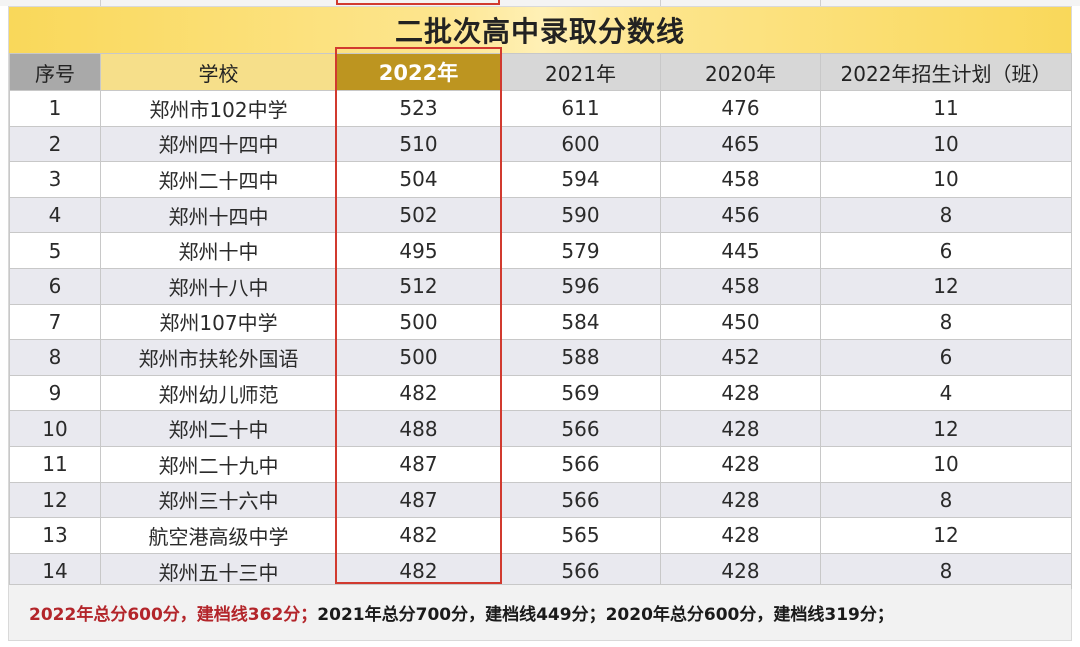  I want to click on footer-note-2022: 2022年总分600分，建档线362分；, so click(173, 615).